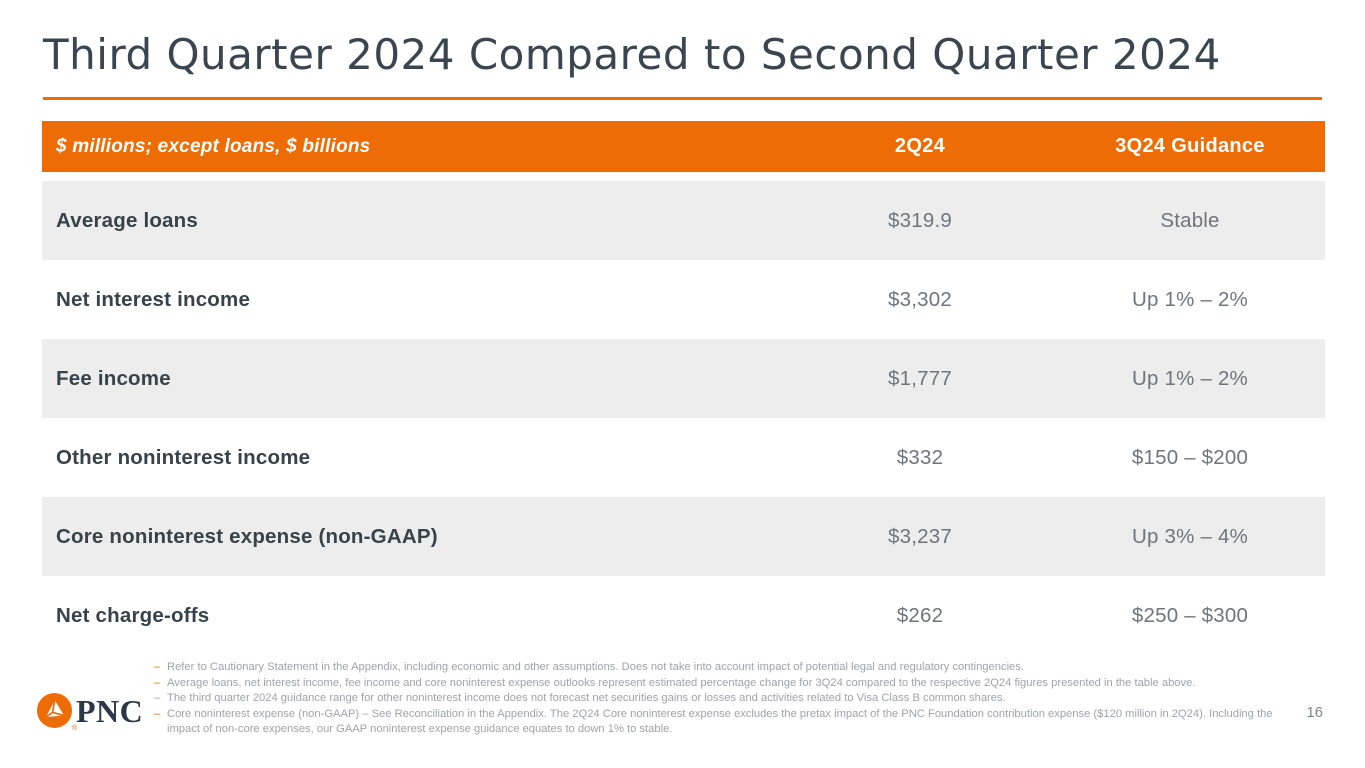  Describe the element at coordinates (110, 710) in the screenshot. I see `pnc-wordmark: PNC` at that location.